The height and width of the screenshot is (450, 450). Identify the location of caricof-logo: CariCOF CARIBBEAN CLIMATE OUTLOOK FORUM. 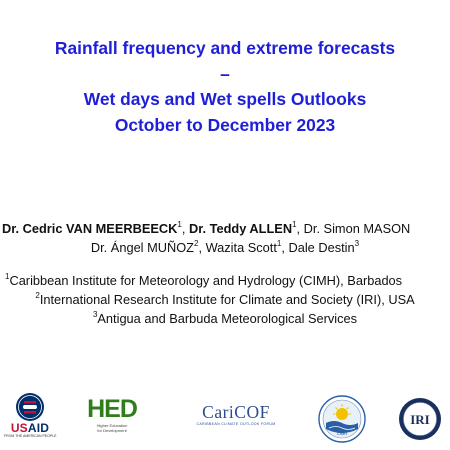
(236, 421).